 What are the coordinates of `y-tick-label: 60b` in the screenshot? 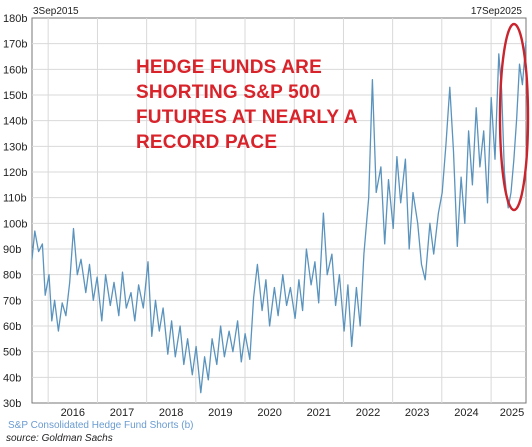 It's located at (12, 327).